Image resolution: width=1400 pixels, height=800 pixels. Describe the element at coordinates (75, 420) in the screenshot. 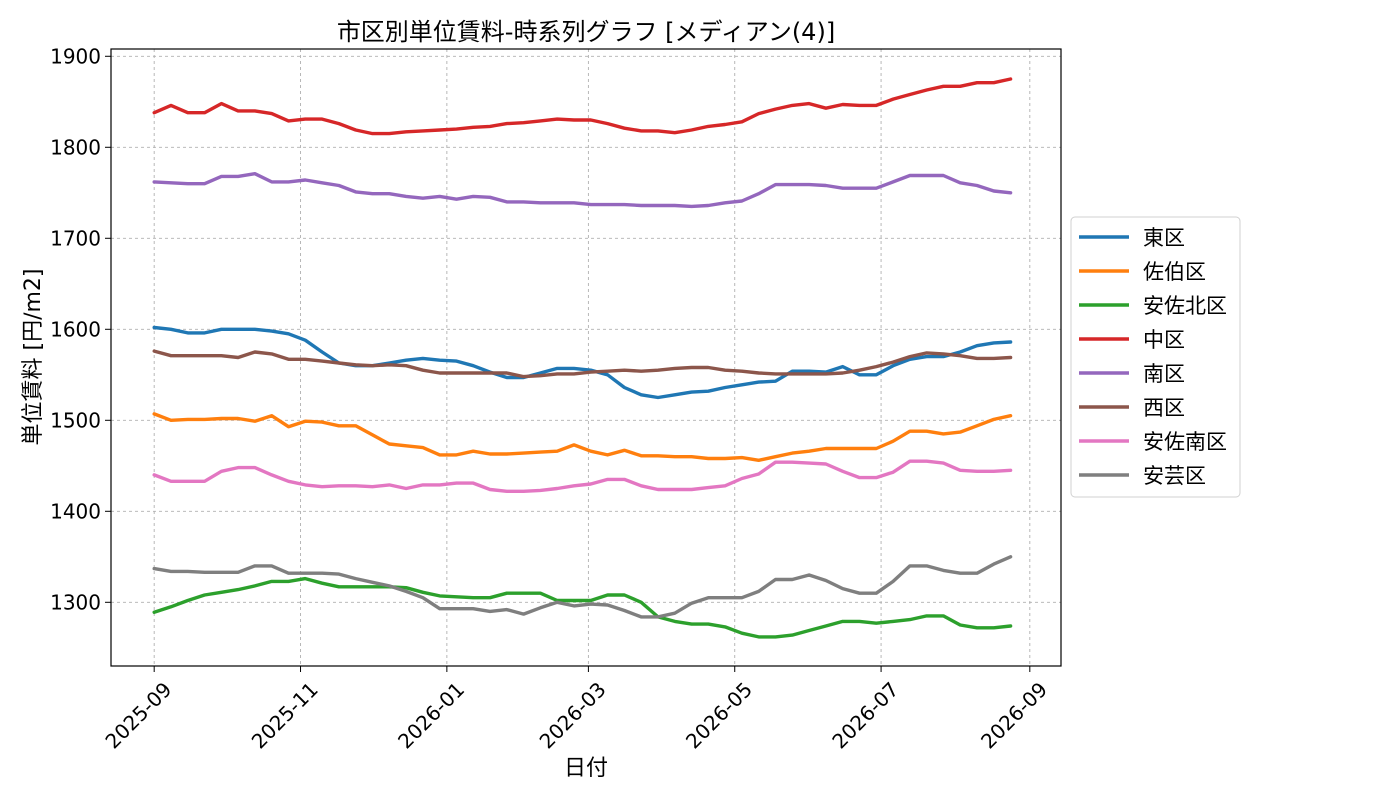

I see `y-tick-label: 1500` at that location.